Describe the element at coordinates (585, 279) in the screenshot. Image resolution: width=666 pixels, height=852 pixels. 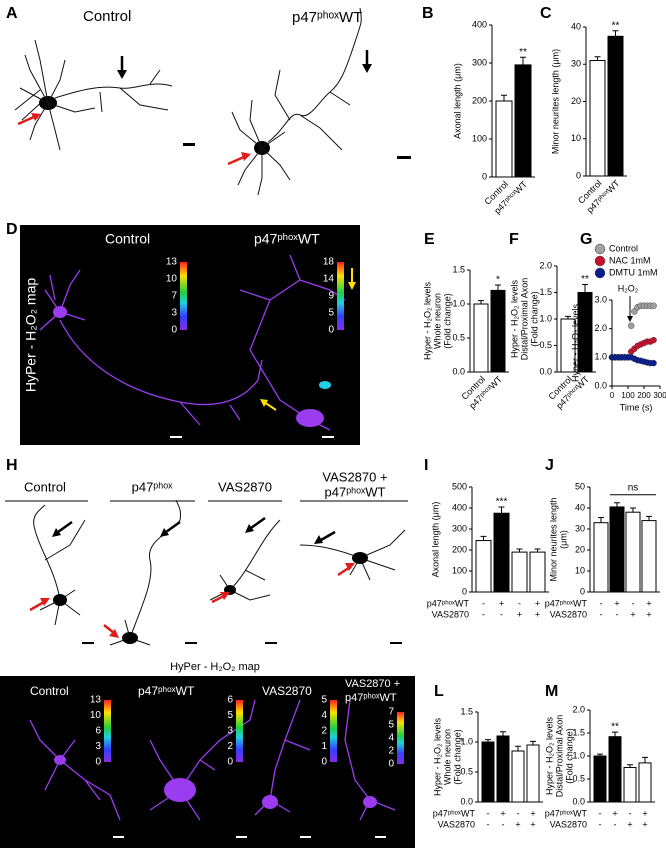
I see `significance: **` at that location.